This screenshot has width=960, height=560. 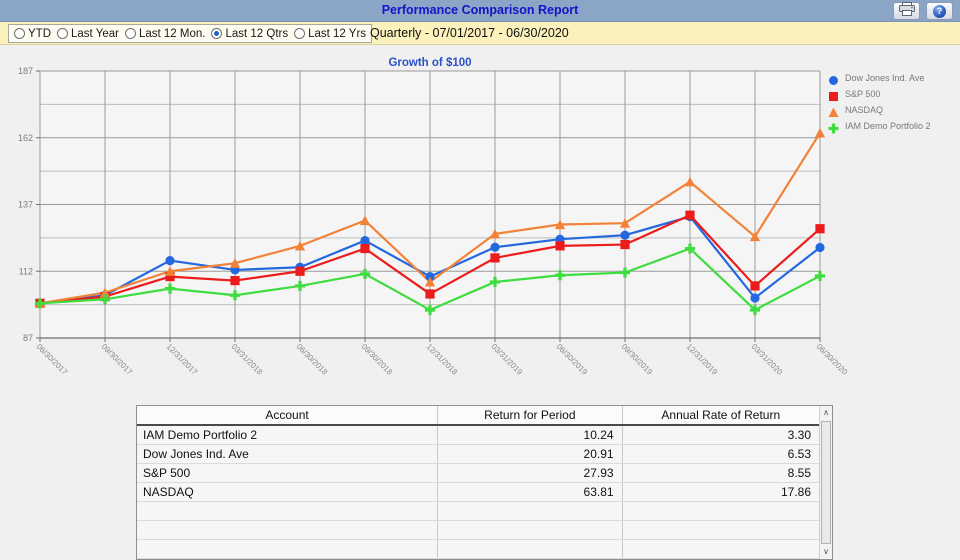 I want to click on triangle-marker-icon, so click(x=833, y=111).